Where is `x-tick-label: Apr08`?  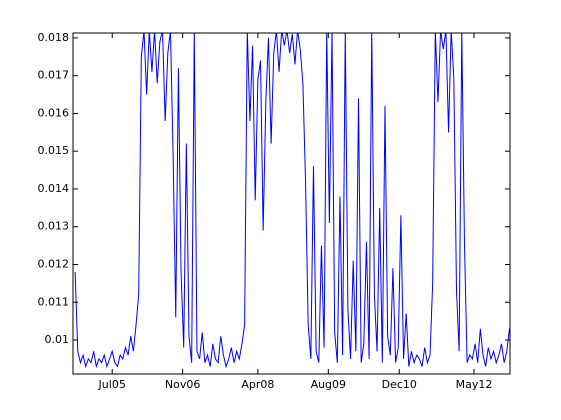
x-tick-label: Apr08 is located at coordinates (257, 384).